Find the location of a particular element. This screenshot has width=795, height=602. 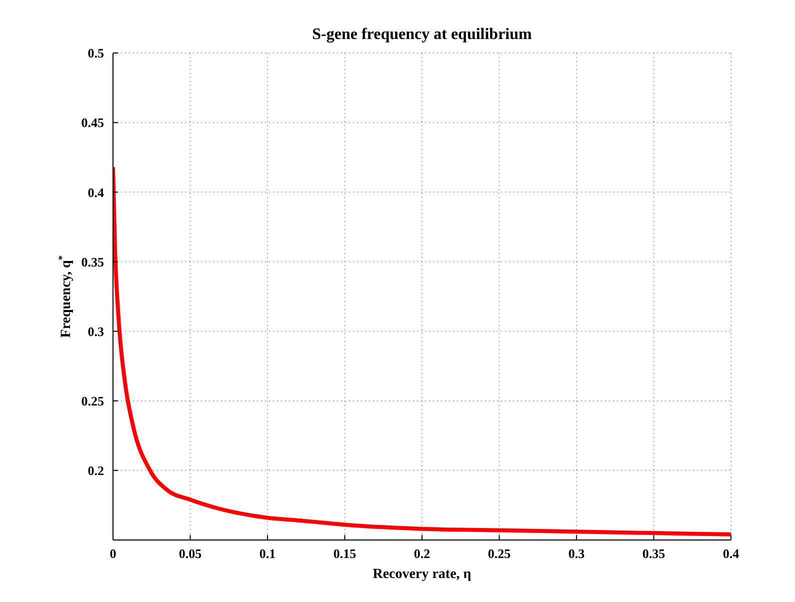

x-tick-label: 0.4 is located at coordinates (731, 554).